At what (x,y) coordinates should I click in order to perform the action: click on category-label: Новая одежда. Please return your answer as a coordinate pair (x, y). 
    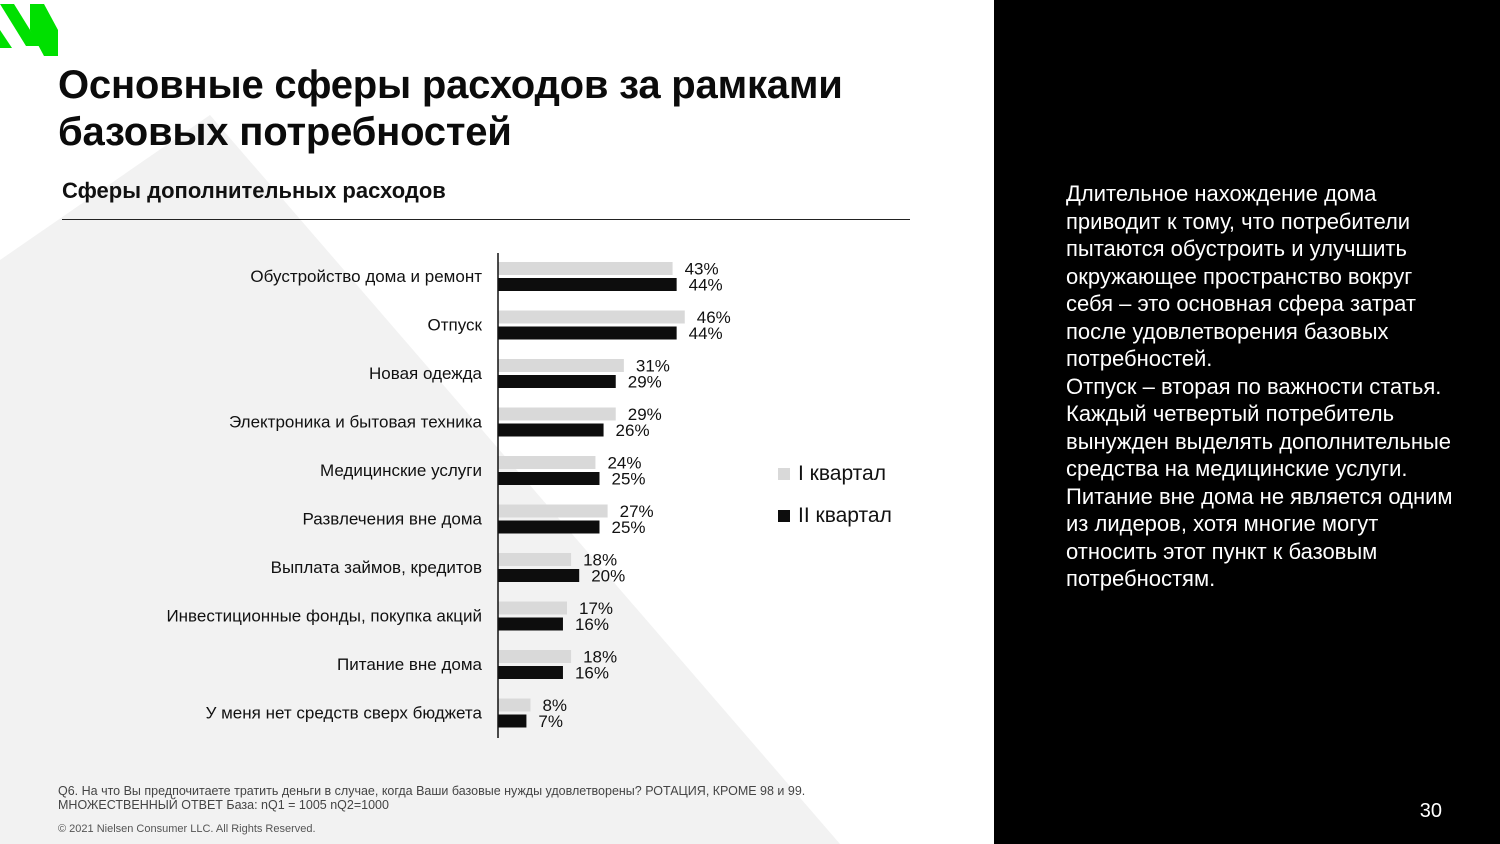
    Looking at the image, I should click on (426, 373).